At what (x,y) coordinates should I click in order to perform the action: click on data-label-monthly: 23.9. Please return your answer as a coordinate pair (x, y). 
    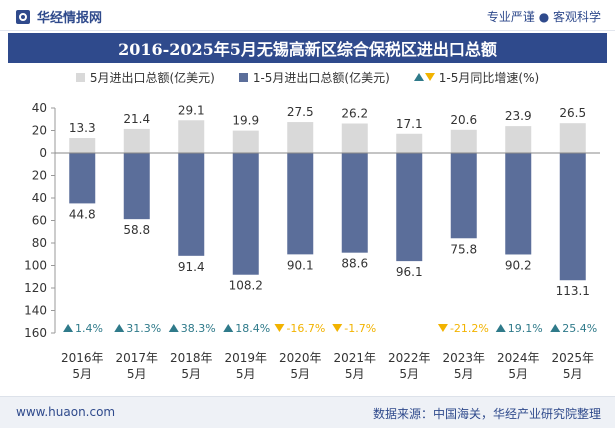
    Looking at the image, I should click on (518, 116).